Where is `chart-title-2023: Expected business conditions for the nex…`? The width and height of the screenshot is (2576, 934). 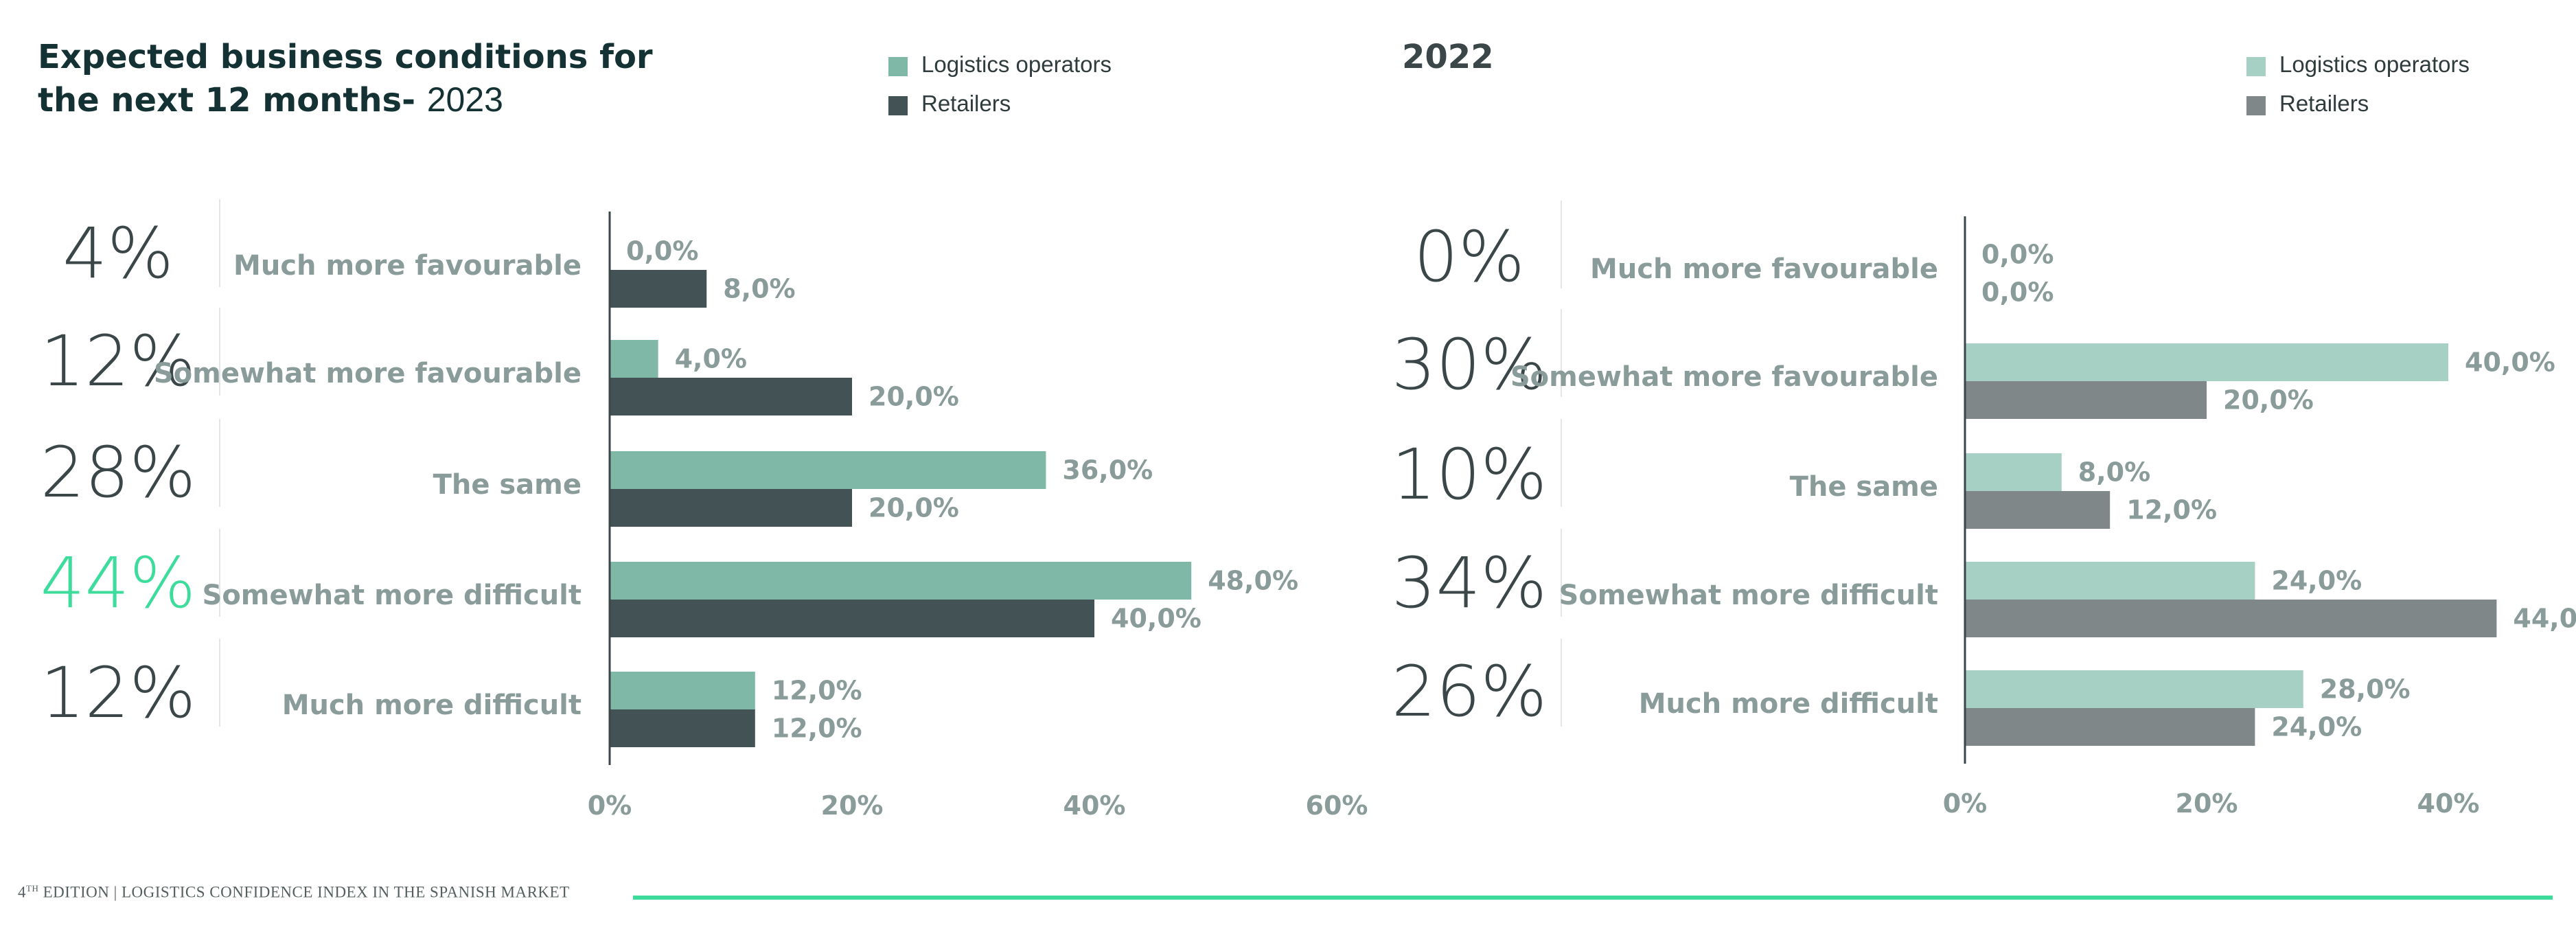
chart-title-2023: Expected business conditions for the nex… is located at coordinates (347, 79).